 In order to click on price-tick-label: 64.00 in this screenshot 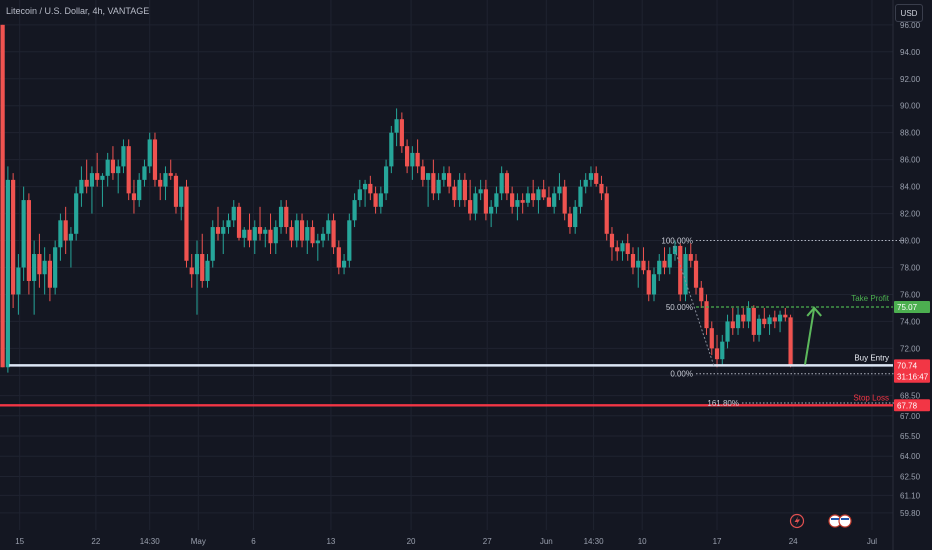, I will do `click(910, 456)`.